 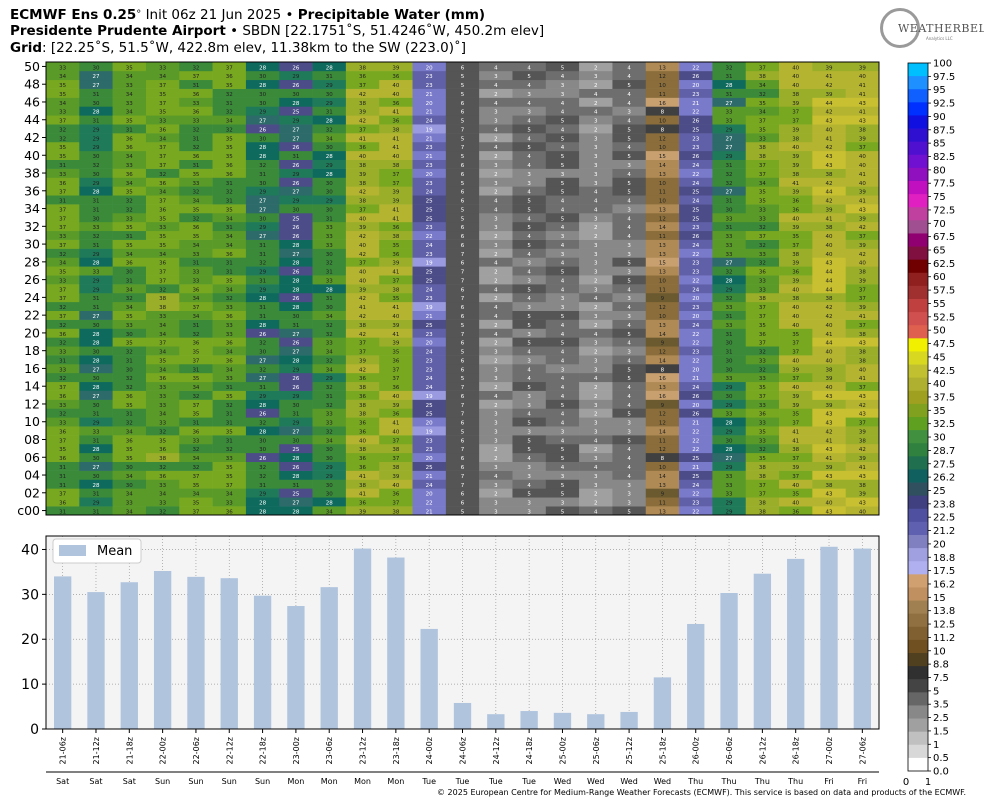 What do you see at coordinates (32, 119) in the screenshot?
I see `heatmap-y-label: 44` at bounding box center [32, 119].